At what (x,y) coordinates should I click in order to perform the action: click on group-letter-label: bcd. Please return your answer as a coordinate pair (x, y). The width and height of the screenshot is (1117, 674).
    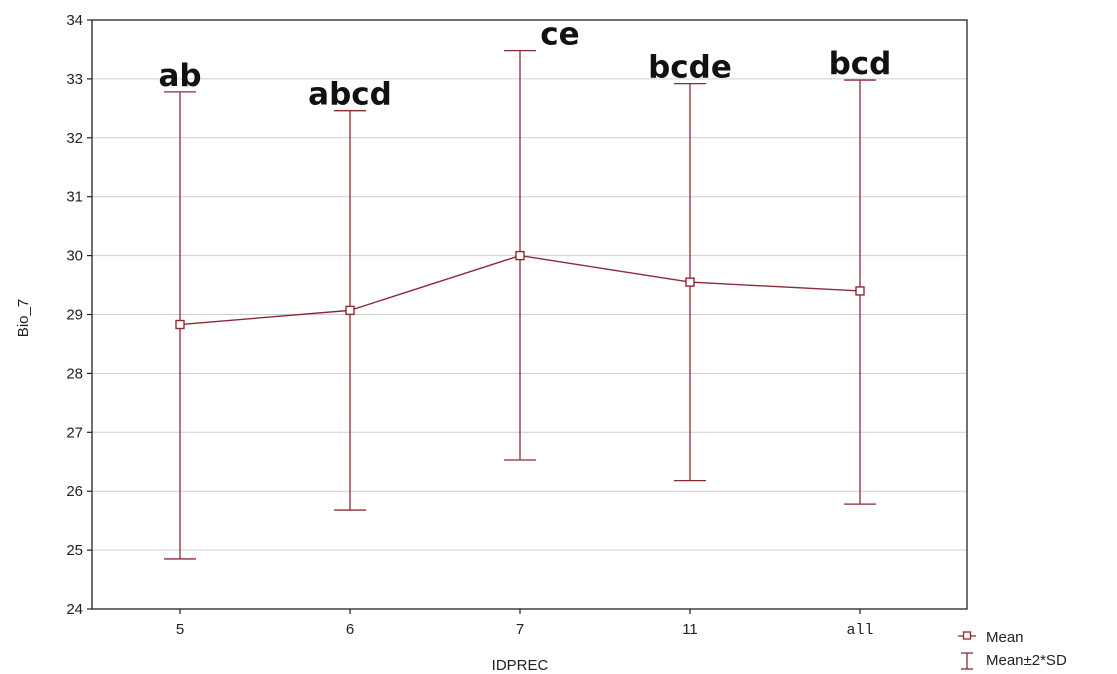
    Looking at the image, I should click on (860, 64).